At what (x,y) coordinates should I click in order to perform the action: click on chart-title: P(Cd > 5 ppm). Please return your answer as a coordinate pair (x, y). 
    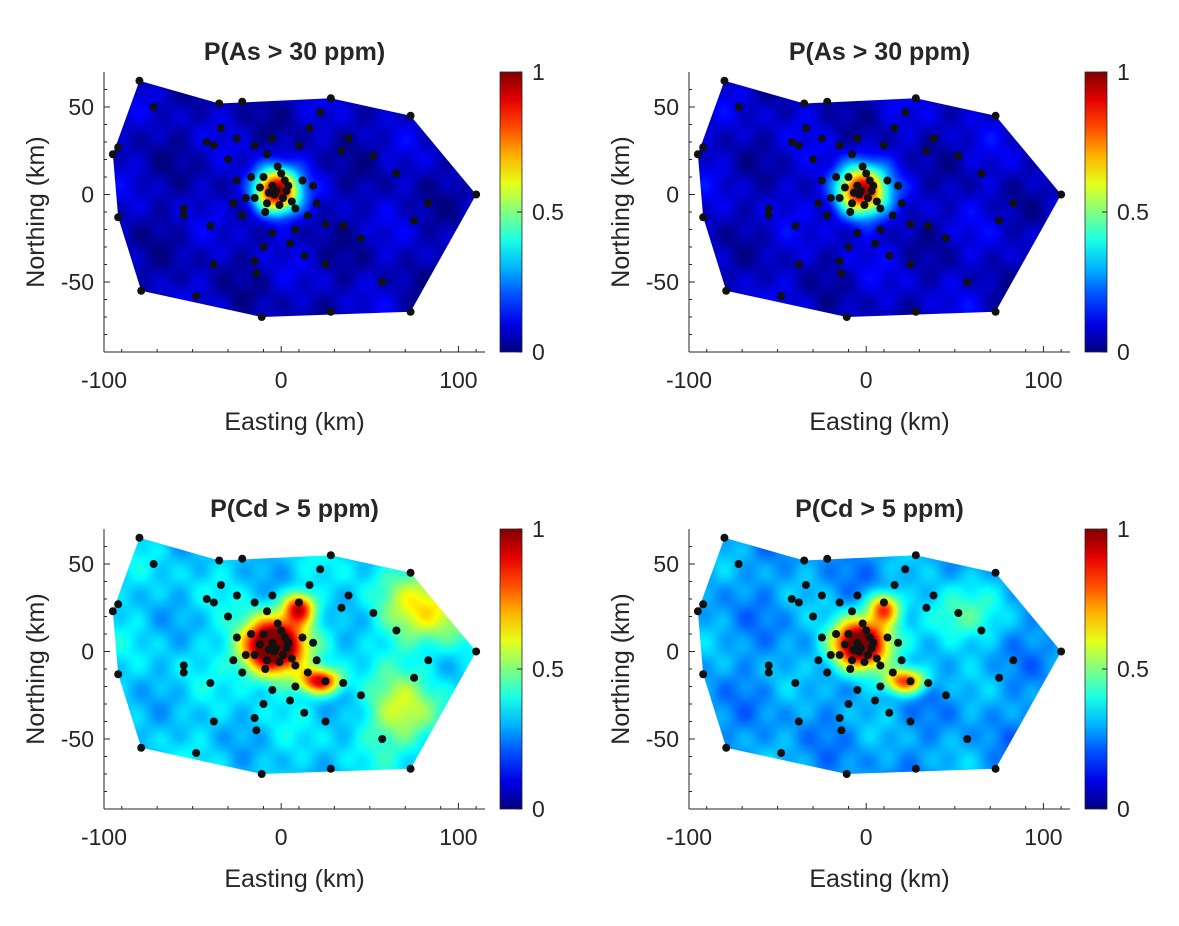
    Looking at the image, I should click on (879, 509).